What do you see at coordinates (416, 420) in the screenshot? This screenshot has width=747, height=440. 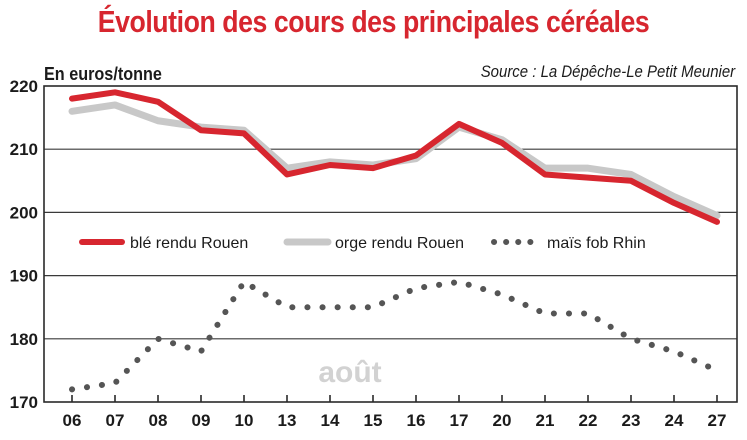 I see `x-tick-label: 16` at bounding box center [416, 420].